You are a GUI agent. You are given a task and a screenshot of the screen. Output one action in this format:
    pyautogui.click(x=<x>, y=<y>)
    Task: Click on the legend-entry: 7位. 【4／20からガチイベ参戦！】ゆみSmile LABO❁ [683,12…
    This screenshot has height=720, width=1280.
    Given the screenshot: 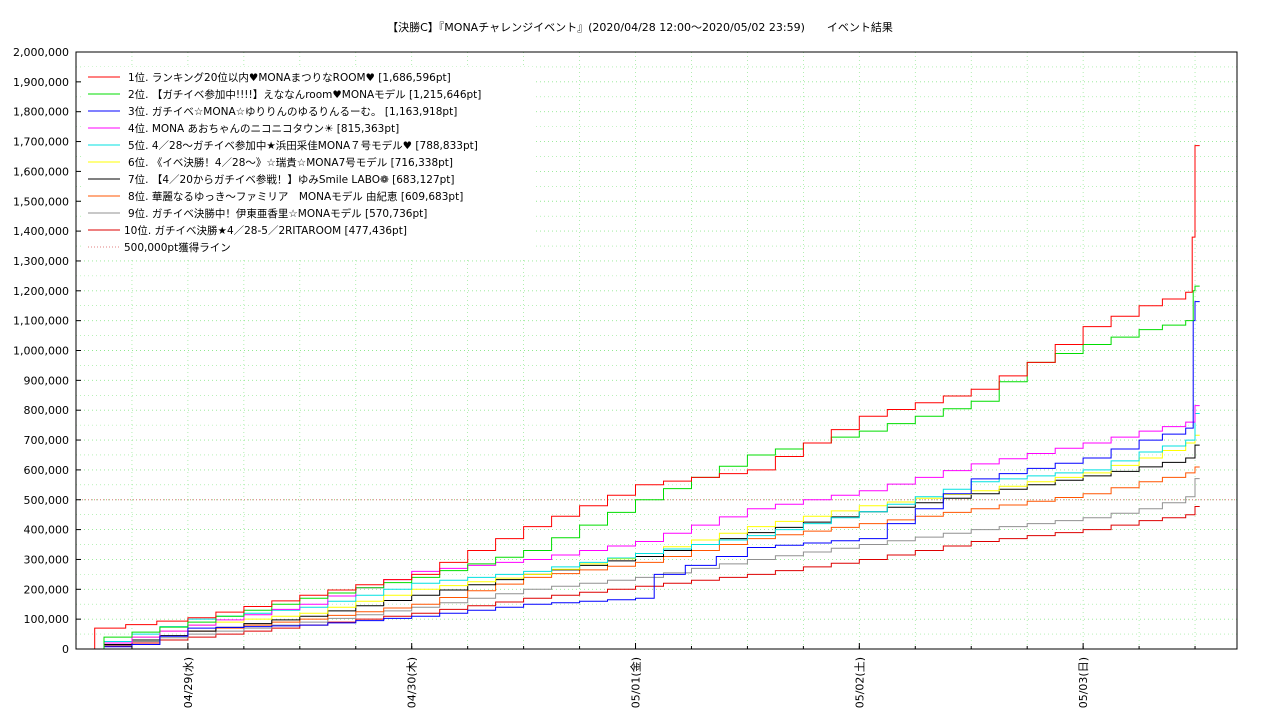 What is the action you would take?
    pyautogui.click(x=291, y=179)
    